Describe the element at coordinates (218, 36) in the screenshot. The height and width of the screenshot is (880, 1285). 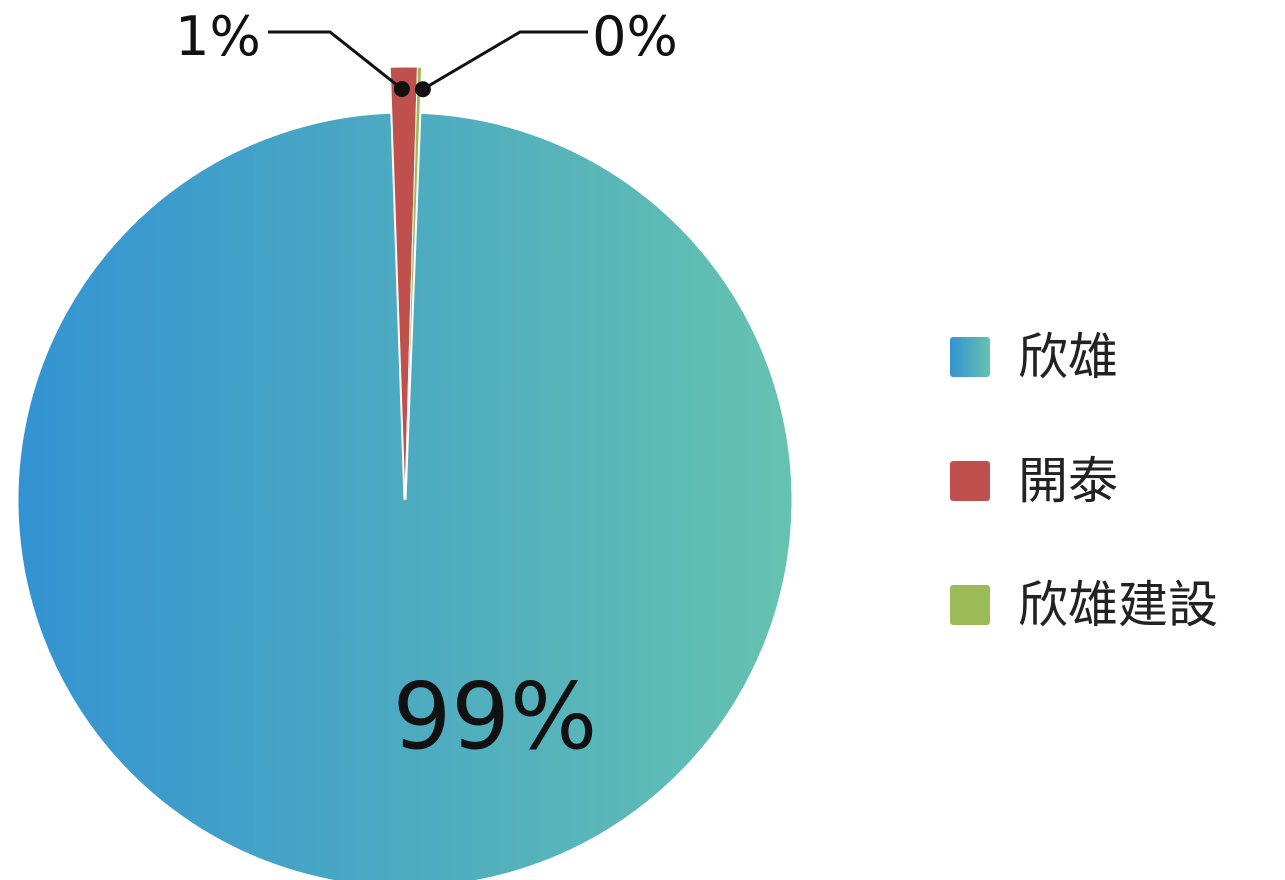
I see `data-label-1: 1%` at that location.